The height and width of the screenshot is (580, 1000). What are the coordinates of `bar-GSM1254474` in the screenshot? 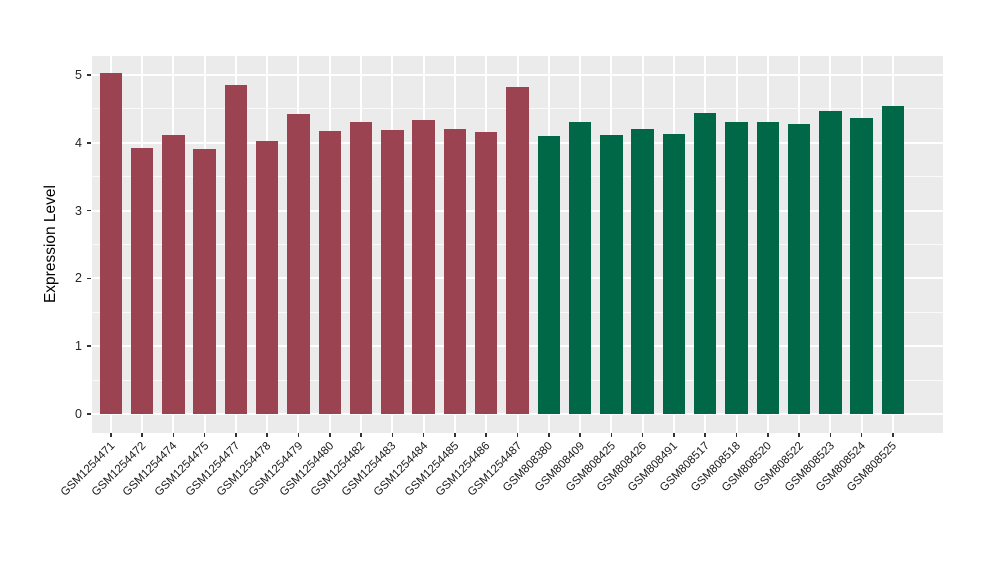 It's located at (173, 274).